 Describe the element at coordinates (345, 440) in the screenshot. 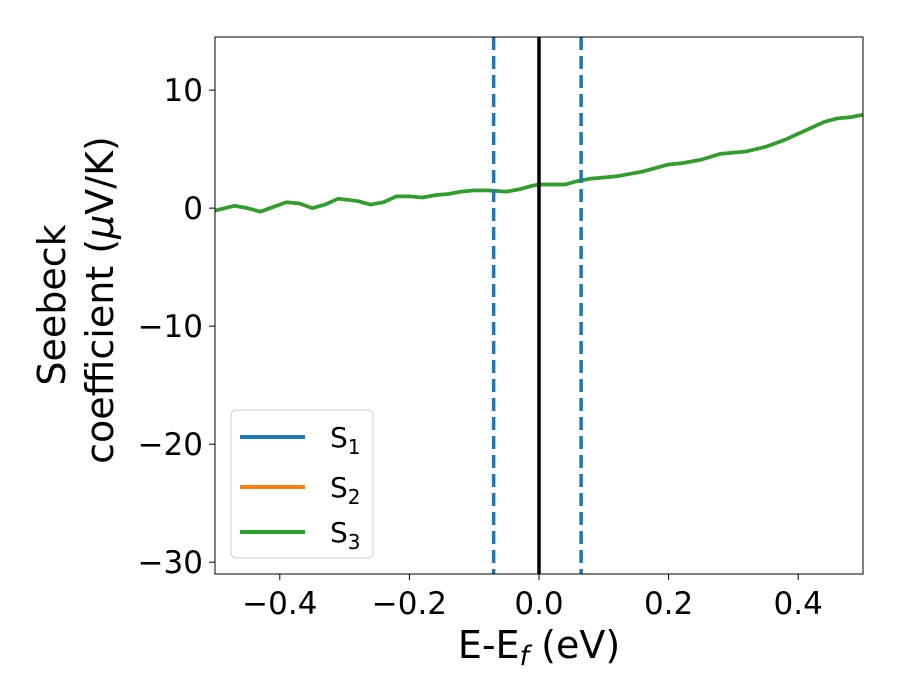

I see `legend-label-s1: S1` at that location.